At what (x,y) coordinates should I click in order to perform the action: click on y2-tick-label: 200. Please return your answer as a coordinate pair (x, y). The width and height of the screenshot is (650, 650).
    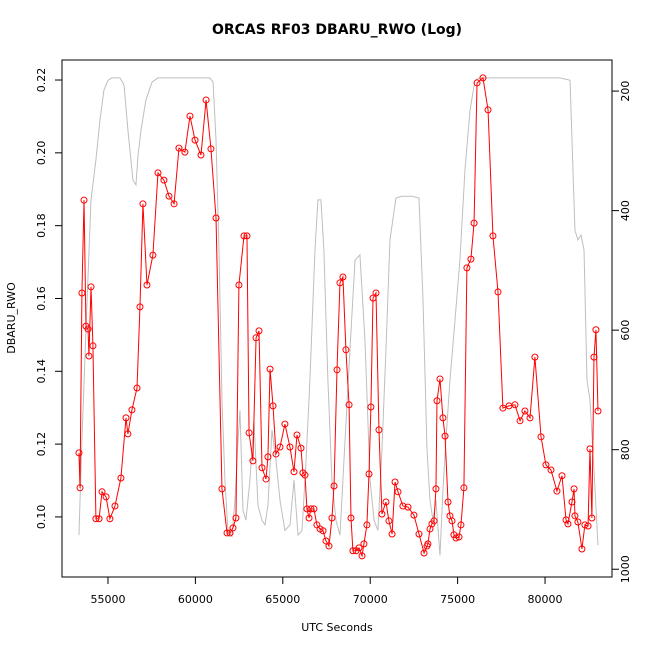
    Looking at the image, I should click on (625, 91).